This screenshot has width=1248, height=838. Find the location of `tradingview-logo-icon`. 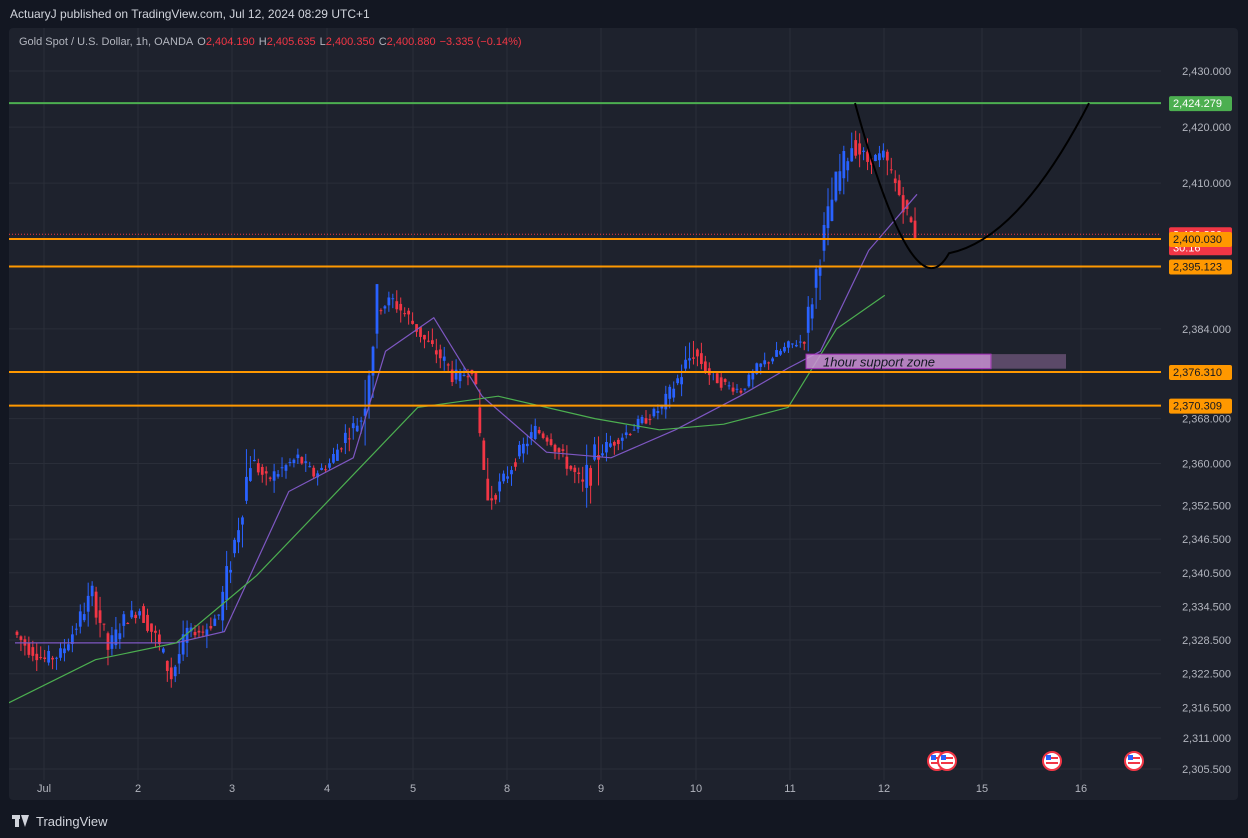

tradingview-logo-icon is located at coordinates (21, 821).